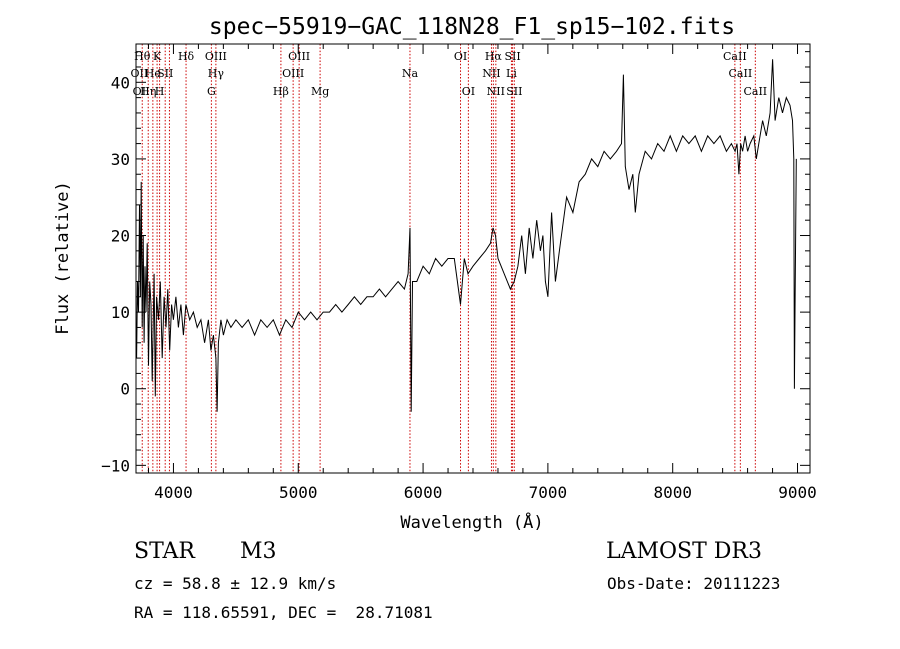 Image resolution: width=900 pixels, height=649 pixels. What do you see at coordinates (471, 522) in the screenshot?
I see `x-axis-label: Wavelength (Å)` at bounding box center [471, 522].